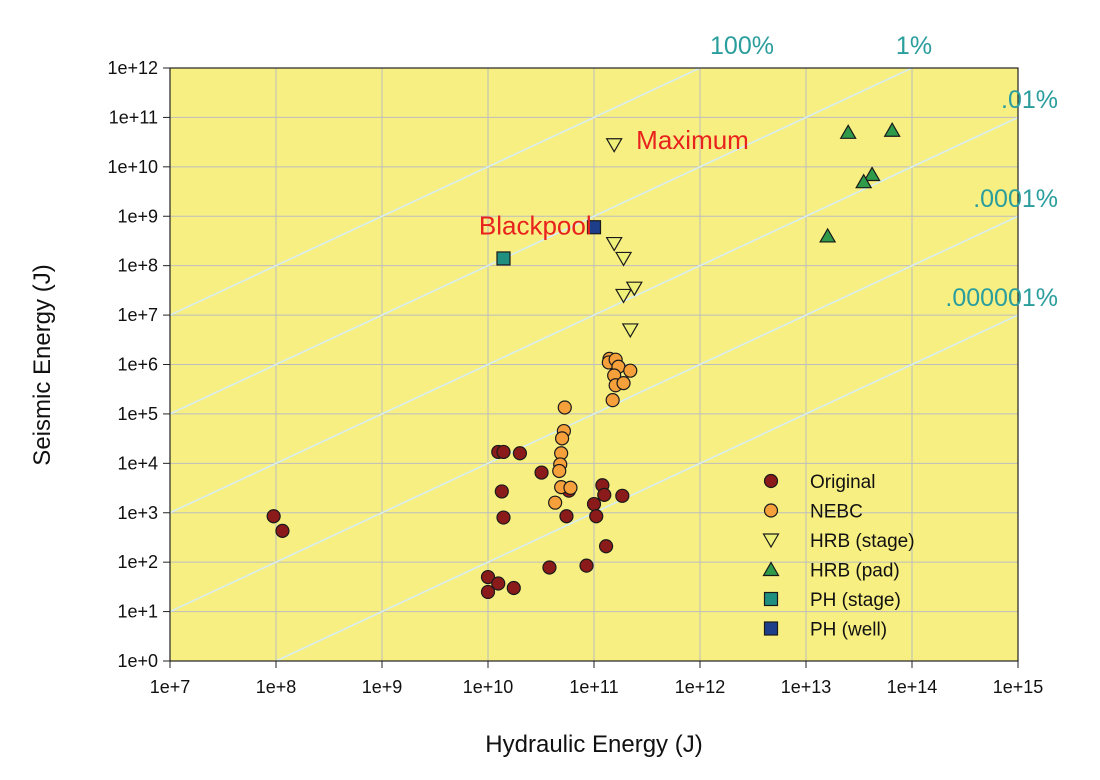 The height and width of the screenshot is (780, 1100). I want to click on y-tick-label: 1e+12, so click(132, 68).